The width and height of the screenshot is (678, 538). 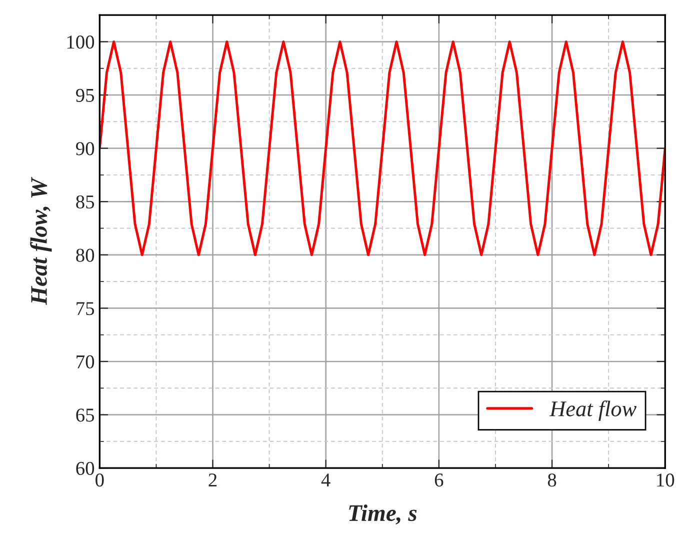 What do you see at coordinates (325, 480) in the screenshot?
I see `x-tick-label: 4` at bounding box center [325, 480].